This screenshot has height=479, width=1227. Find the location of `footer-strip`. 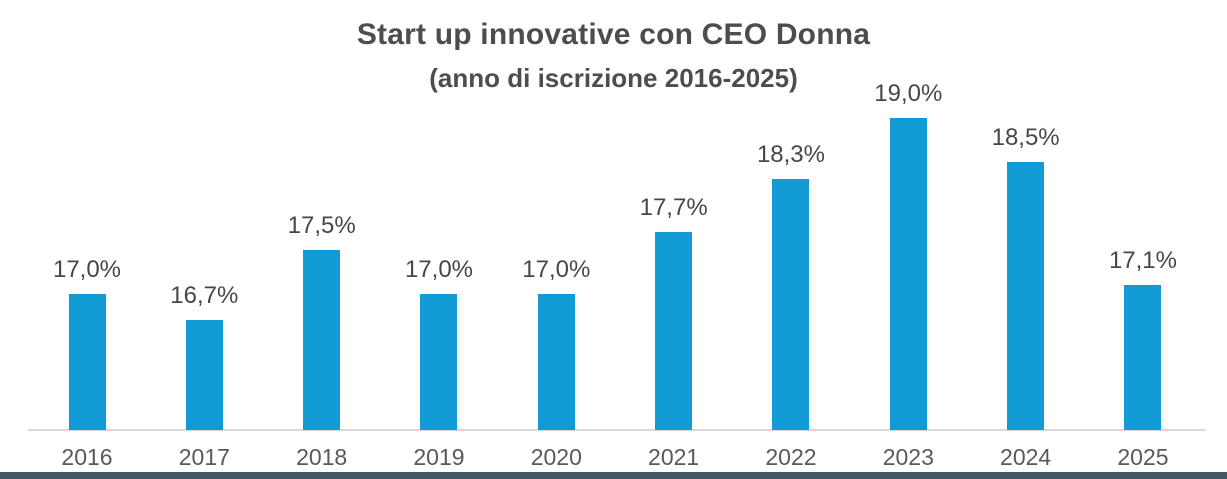

footer-strip is located at coordinates (613, 475).